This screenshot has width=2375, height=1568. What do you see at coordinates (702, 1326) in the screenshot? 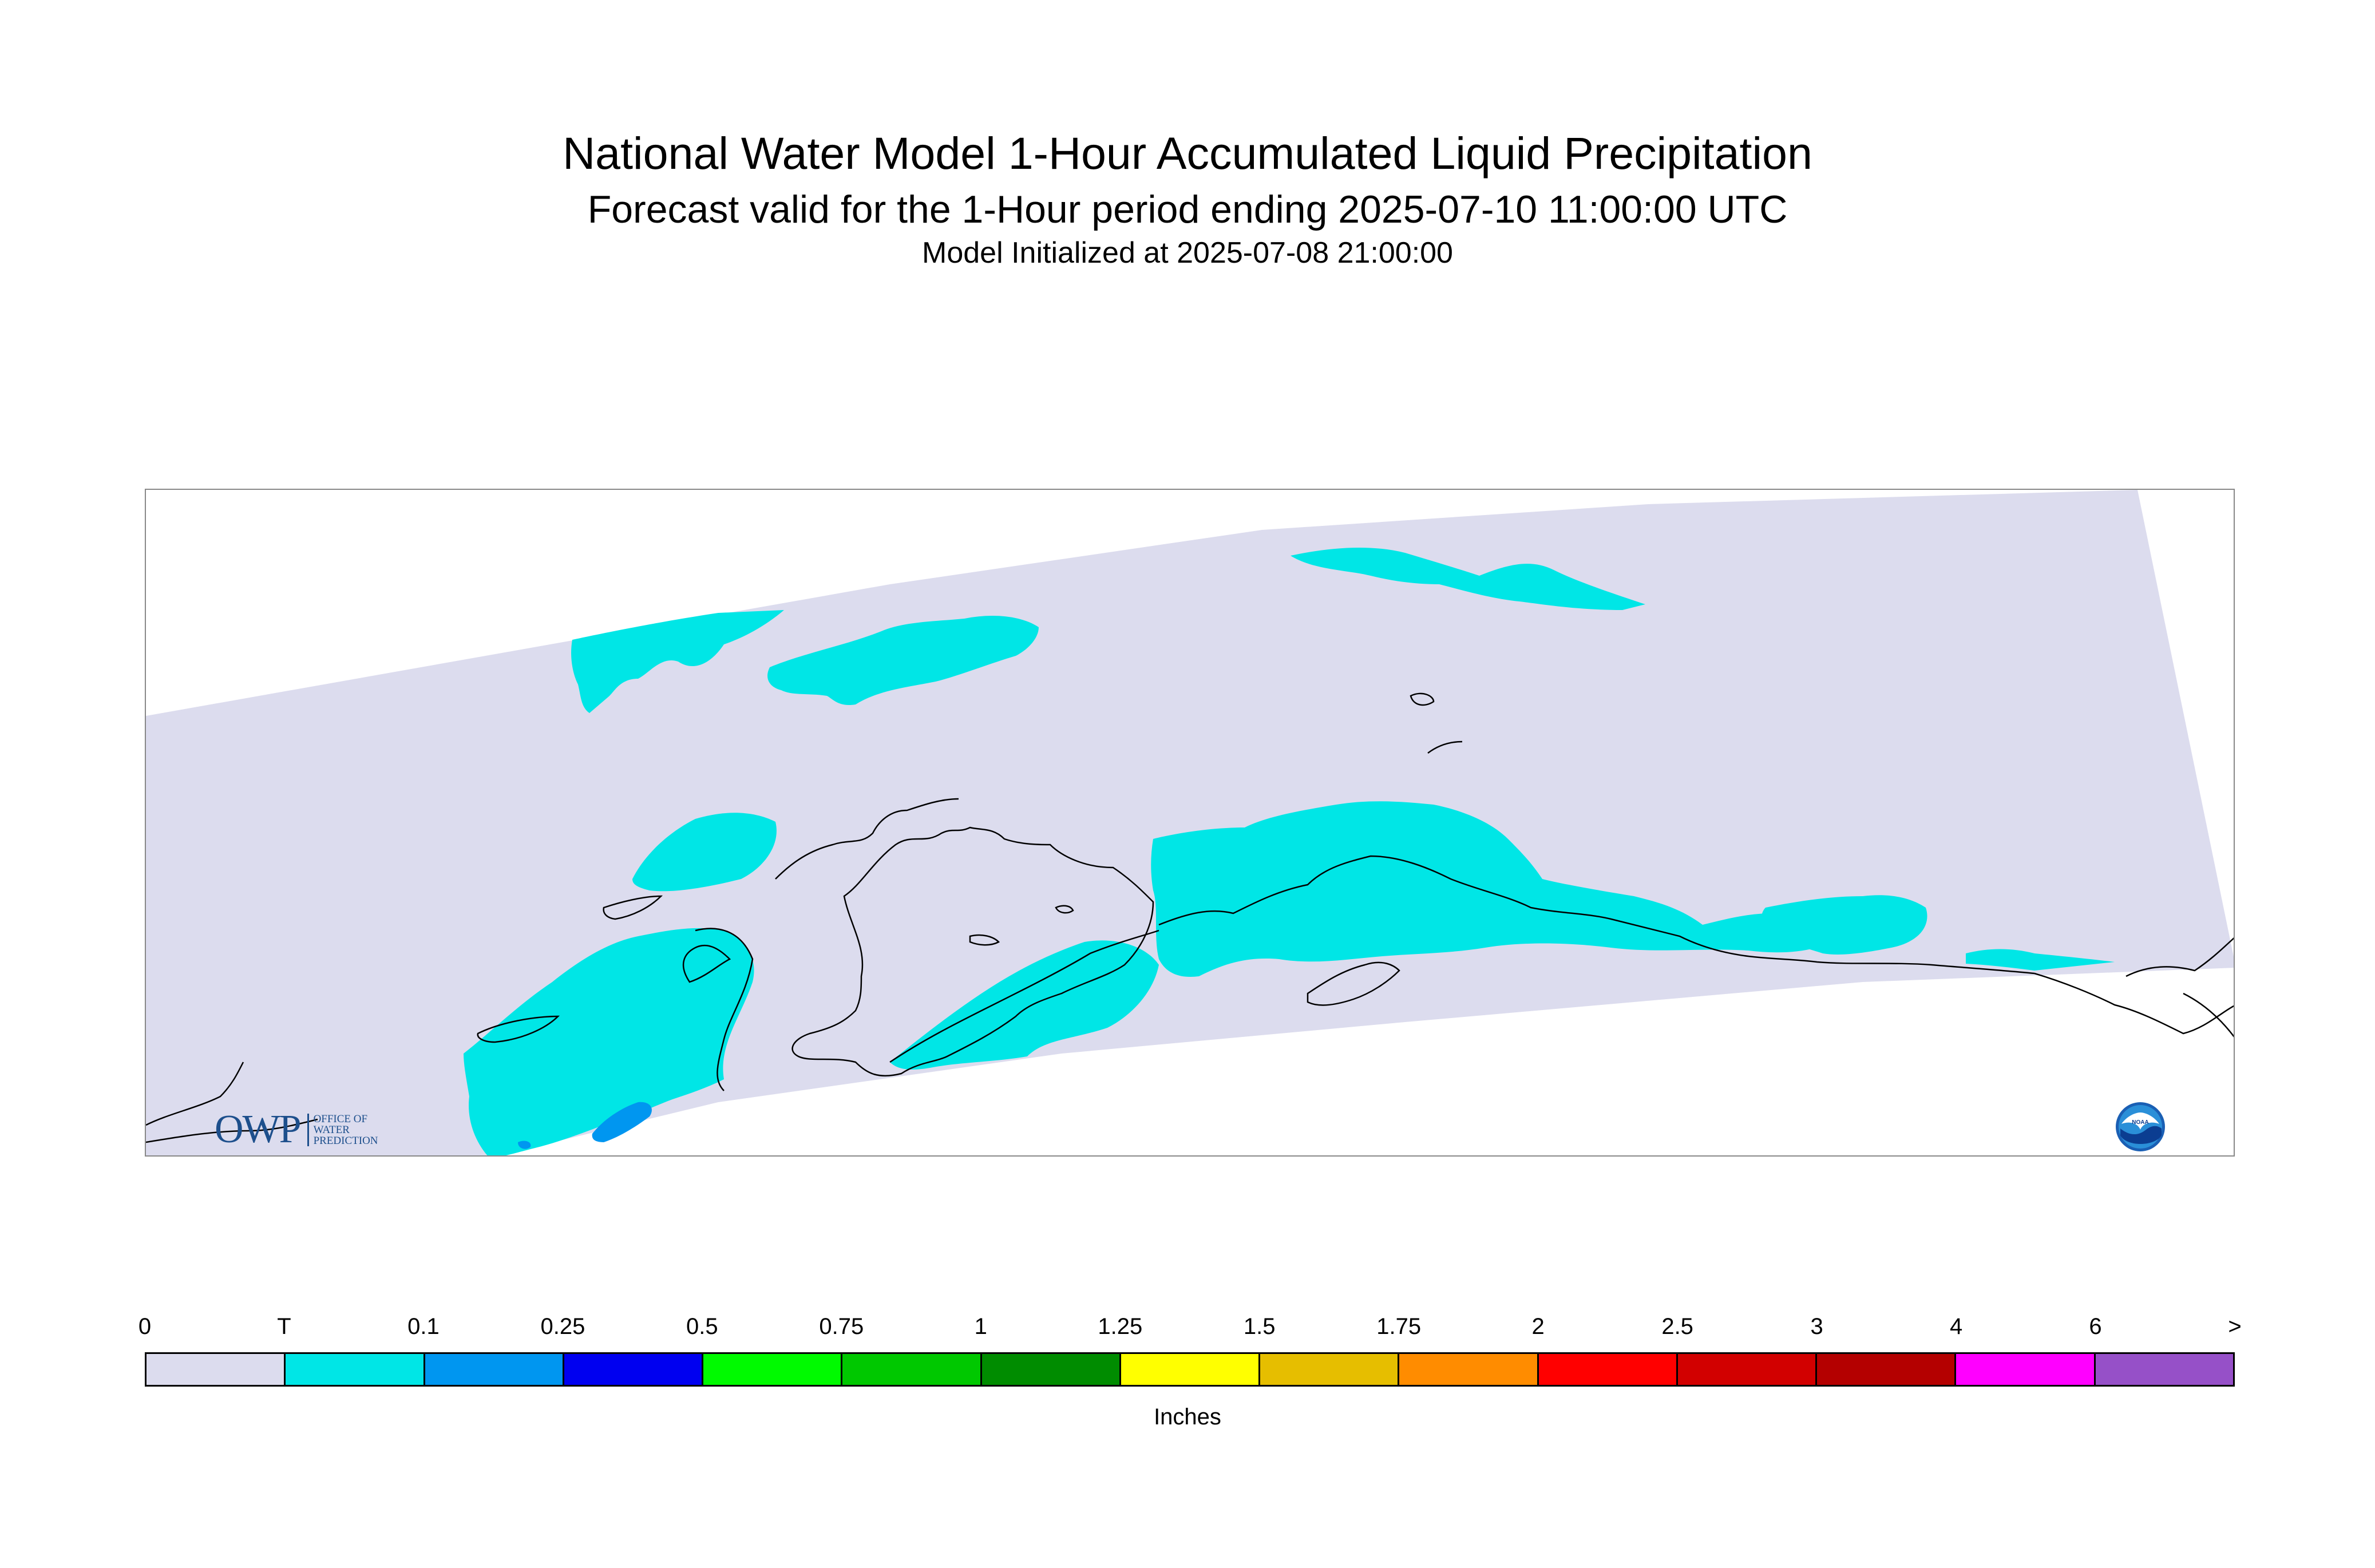
I see `legend-tick-label: 0.5` at bounding box center [702, 1326].